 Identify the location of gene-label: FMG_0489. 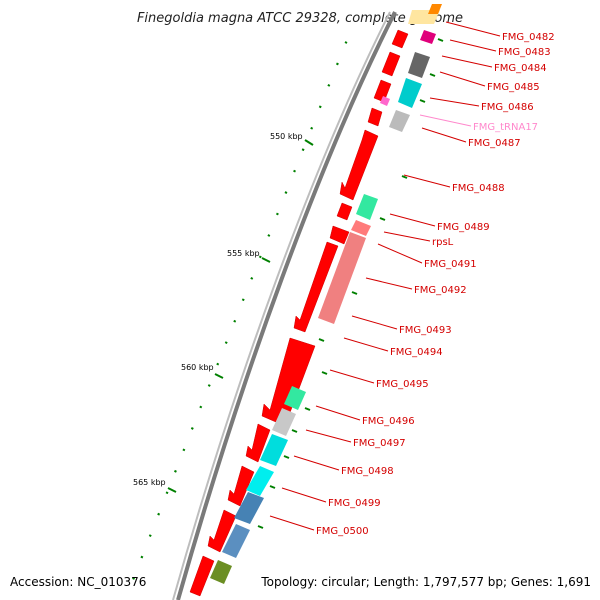
(463, 227).